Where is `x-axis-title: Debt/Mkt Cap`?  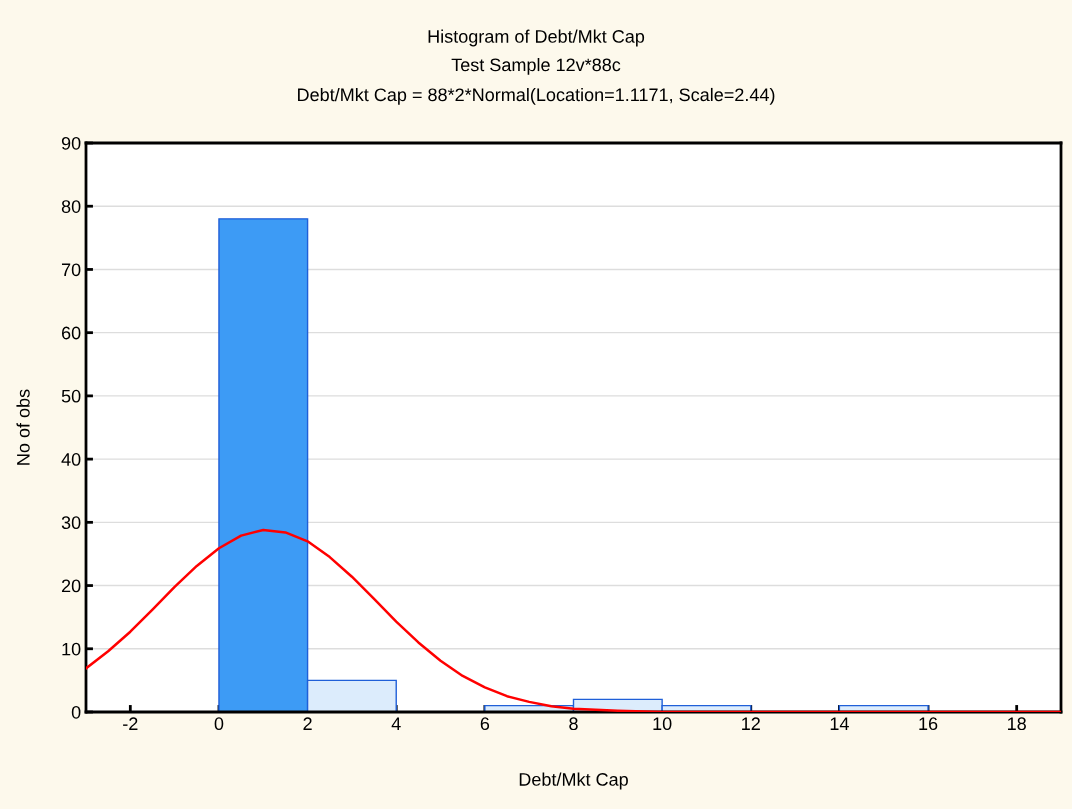
x-axis-title: Debt/Mkt Cap is located at coordinates (573, 781).